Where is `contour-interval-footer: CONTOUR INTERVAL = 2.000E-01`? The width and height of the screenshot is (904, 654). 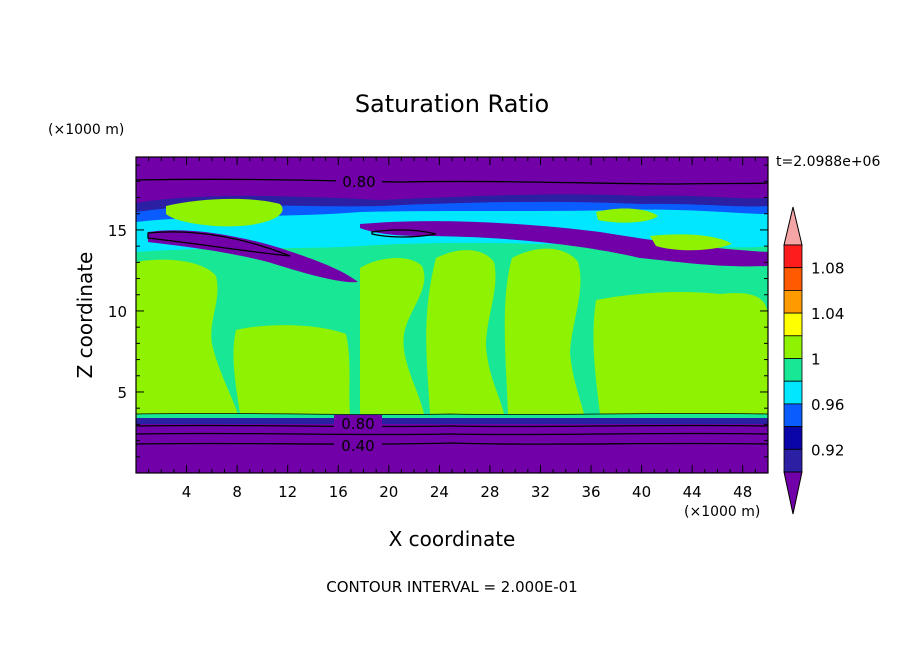
contour-interval-footer: CONTOUR INTERVAL = 2.000E-01 is located at coordinates (451, 587).